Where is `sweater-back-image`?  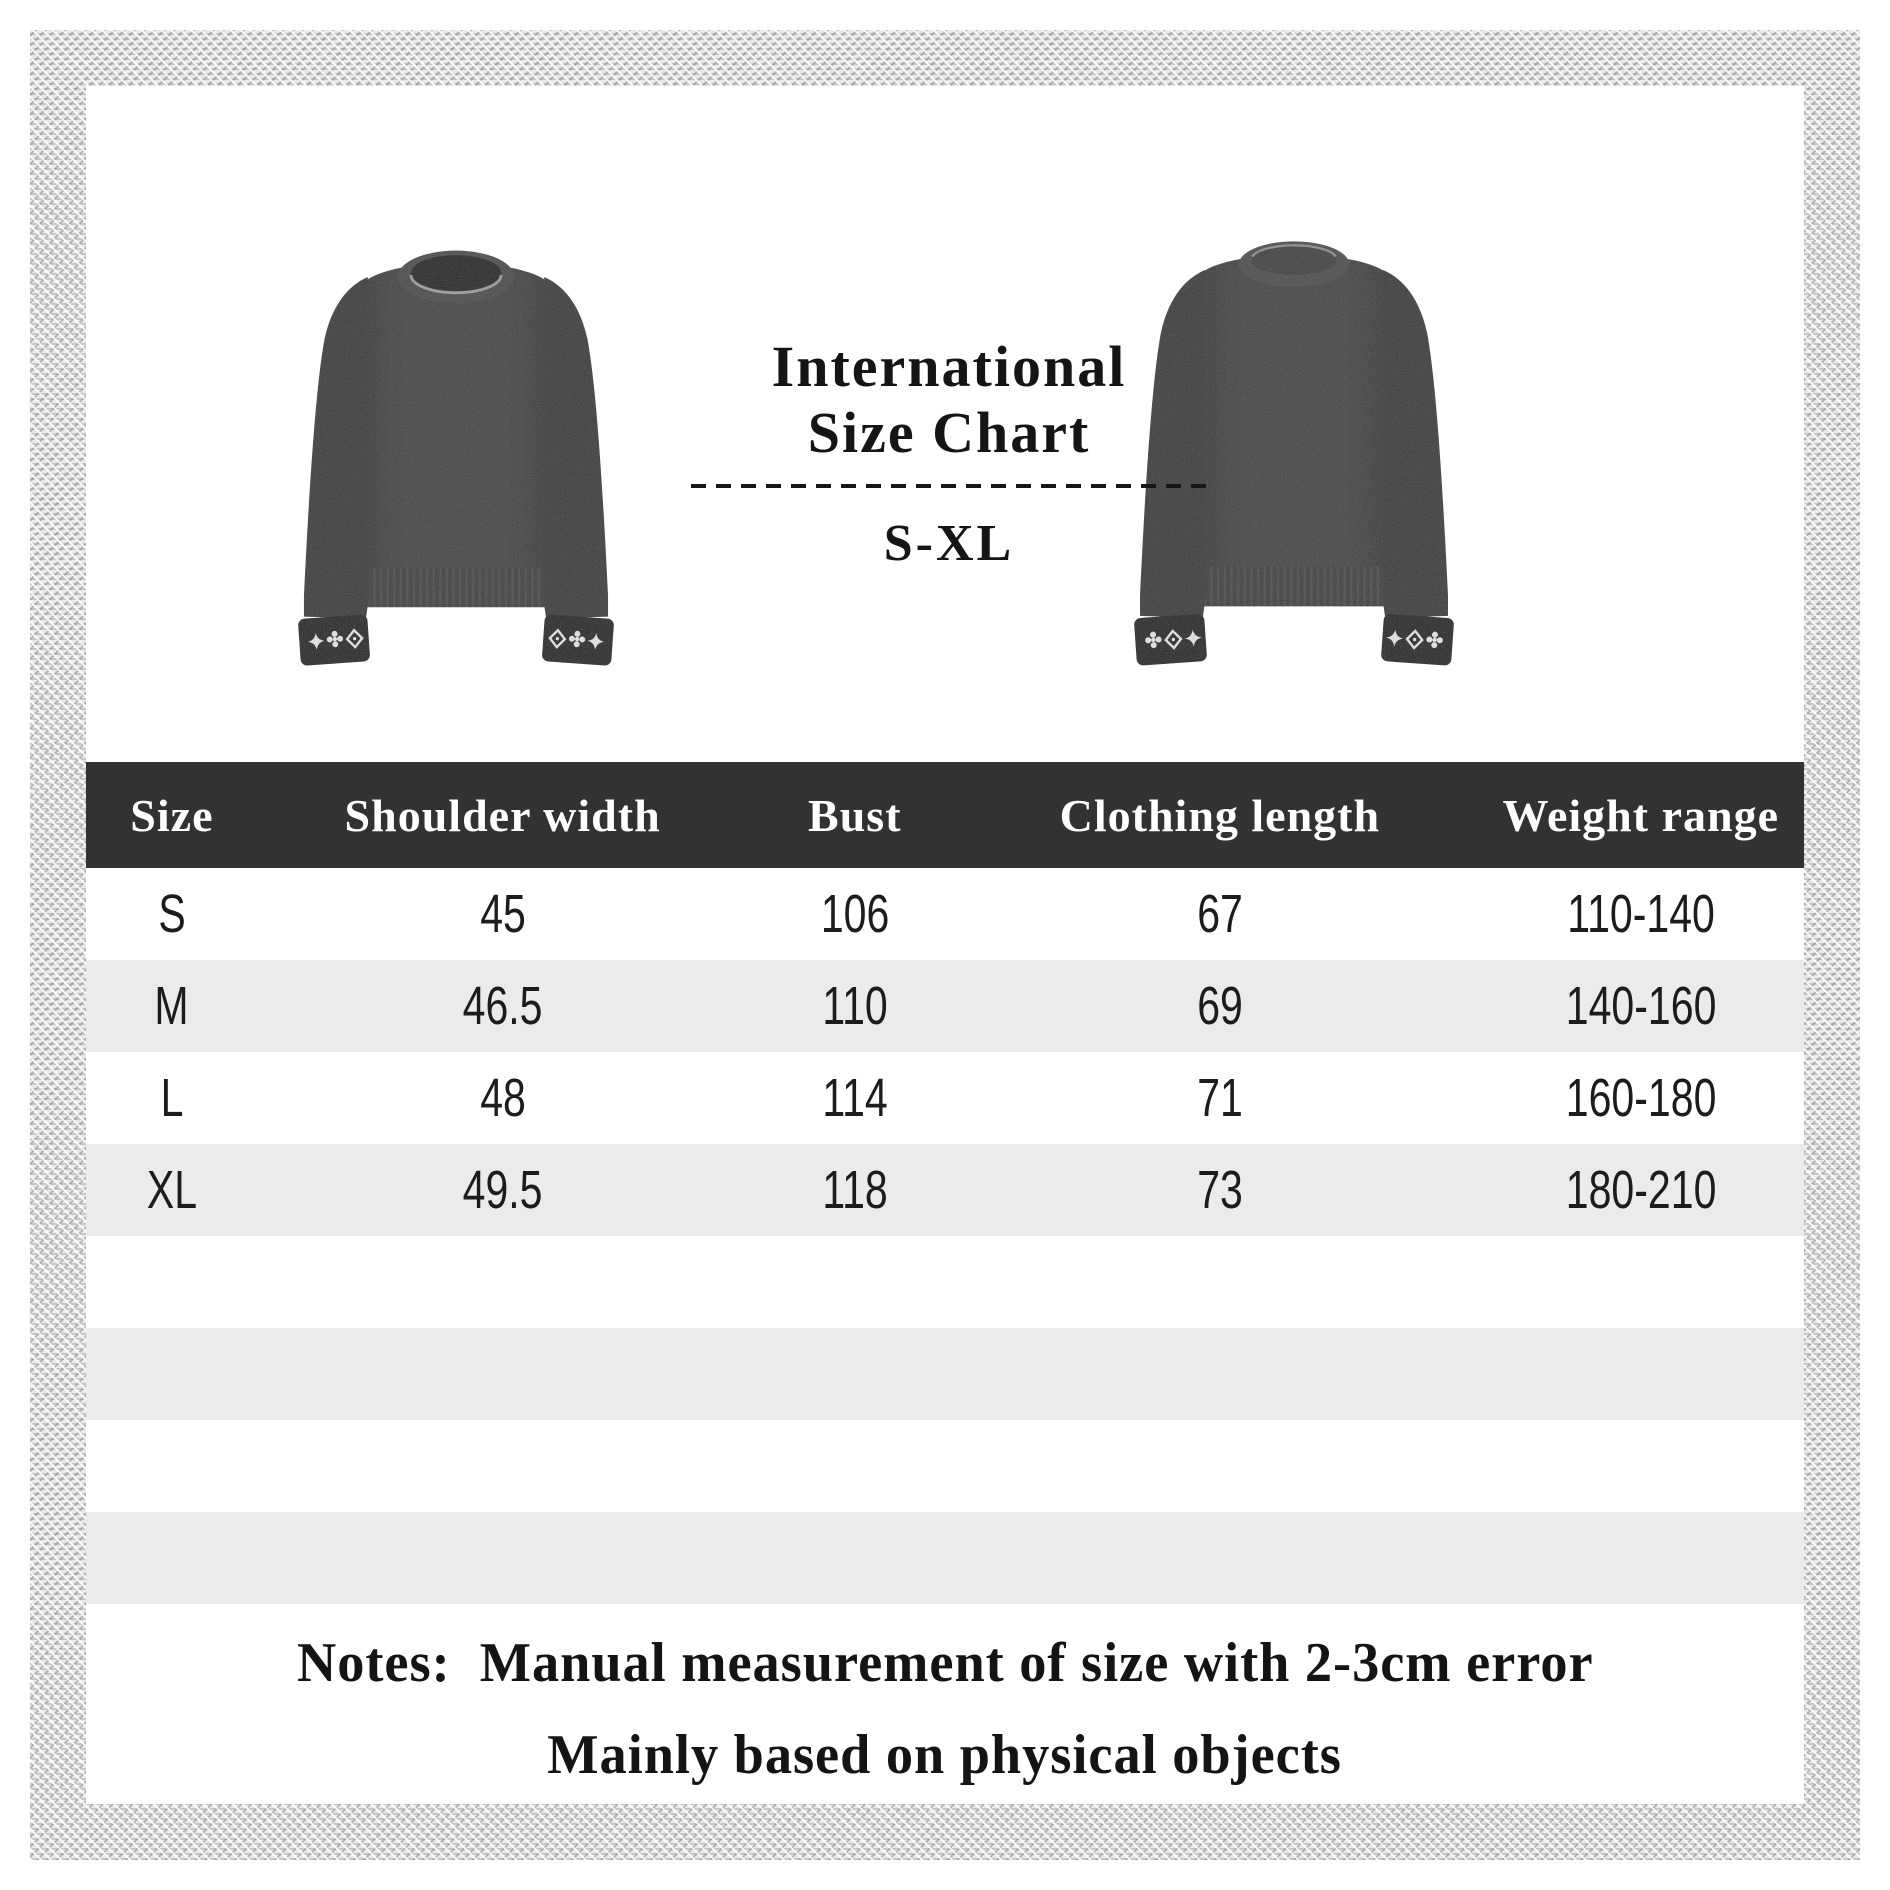
sweater-back-image is located at coordinates (1294, 453).